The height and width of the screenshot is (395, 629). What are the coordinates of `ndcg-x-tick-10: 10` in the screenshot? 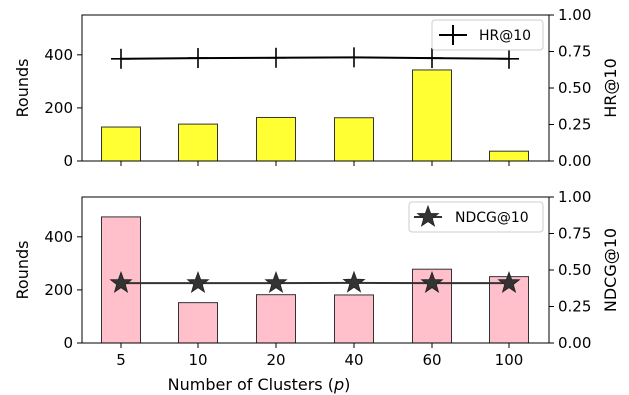 It's located at (197, 360).